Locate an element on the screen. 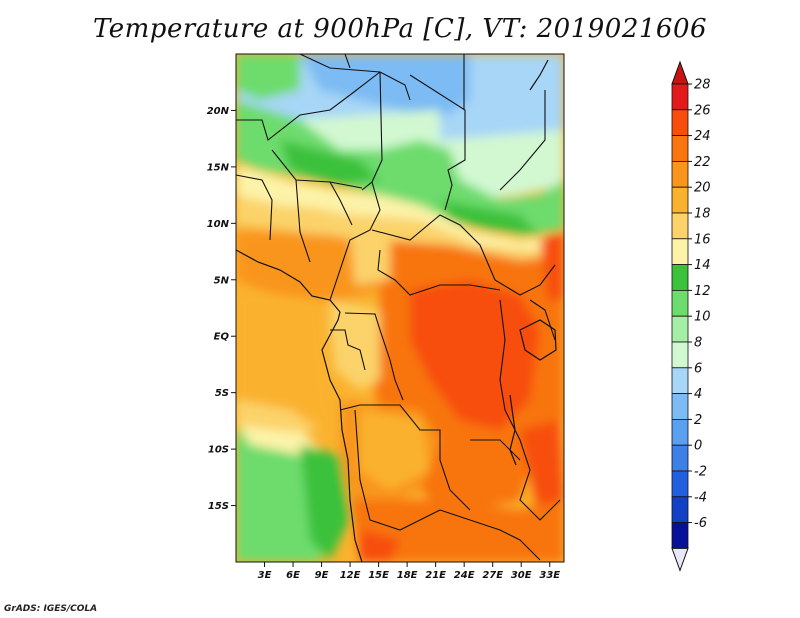  colorbar-label: 10 is located at coordinates (702, 317).